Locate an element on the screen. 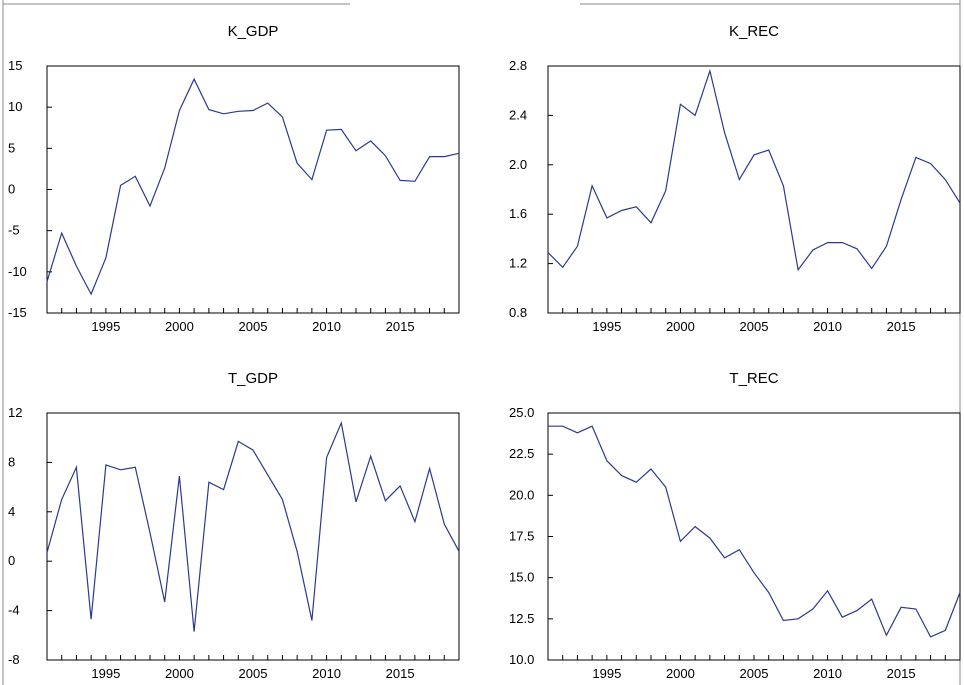 The width and height of the screenshot is (964, 685). y-tick-label: -10 is located at coordinates (17, 271).